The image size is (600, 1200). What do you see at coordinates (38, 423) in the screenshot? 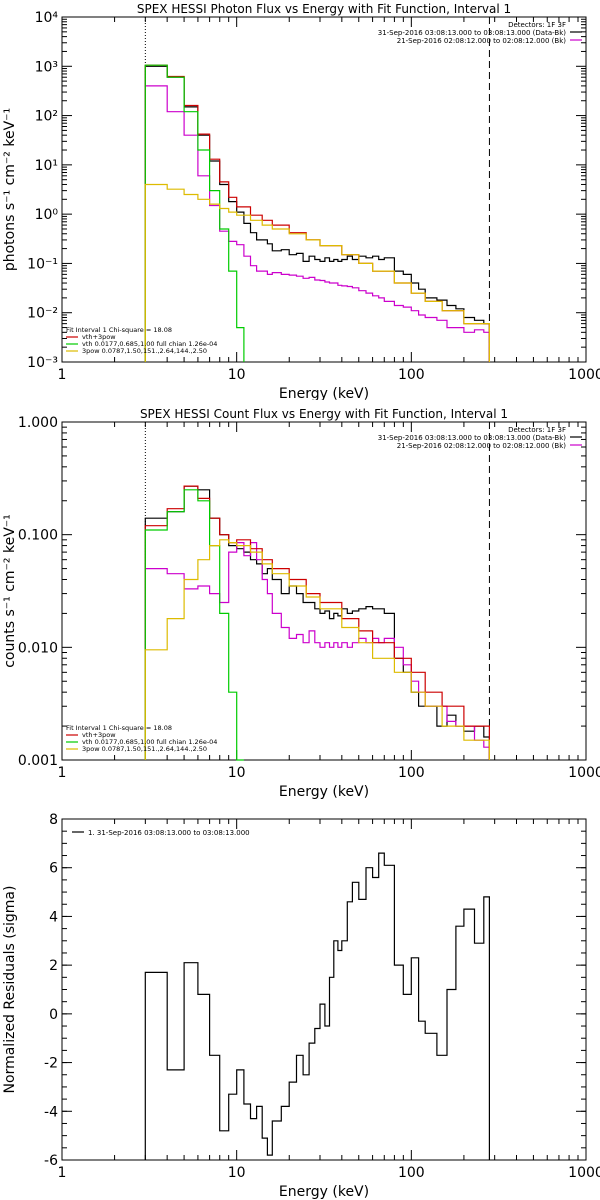
I see `y-tick-label: 1.000` at bounding box center [38, 423].